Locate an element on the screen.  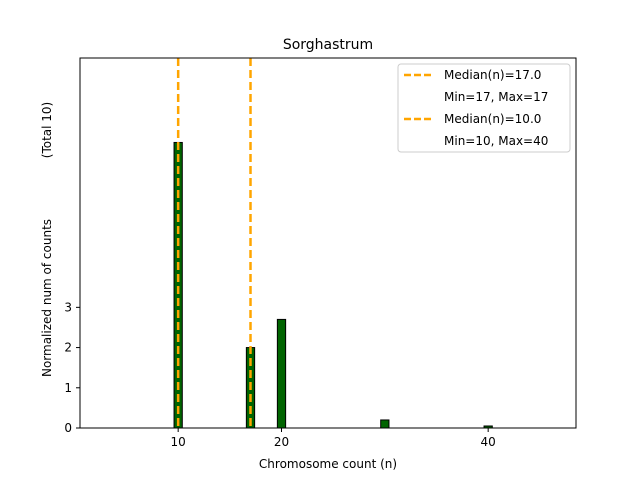
x-axis: 10 20 40 is located at coordinates (333, 438).